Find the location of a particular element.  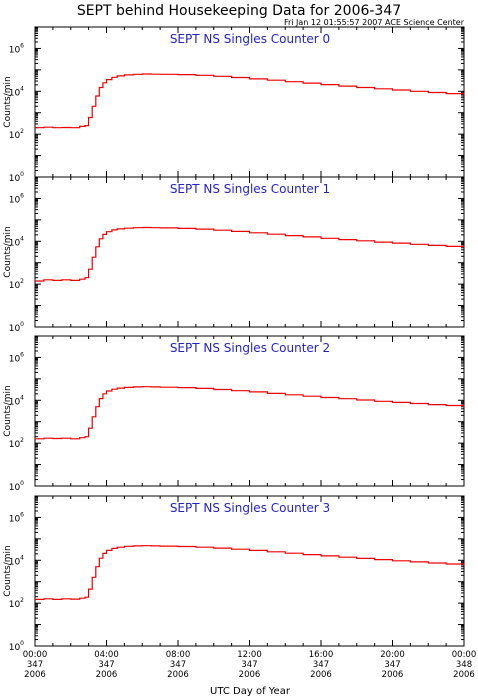

panel-title: SEPT NS Singles Counter 3 is located at coordinates (250, 508).